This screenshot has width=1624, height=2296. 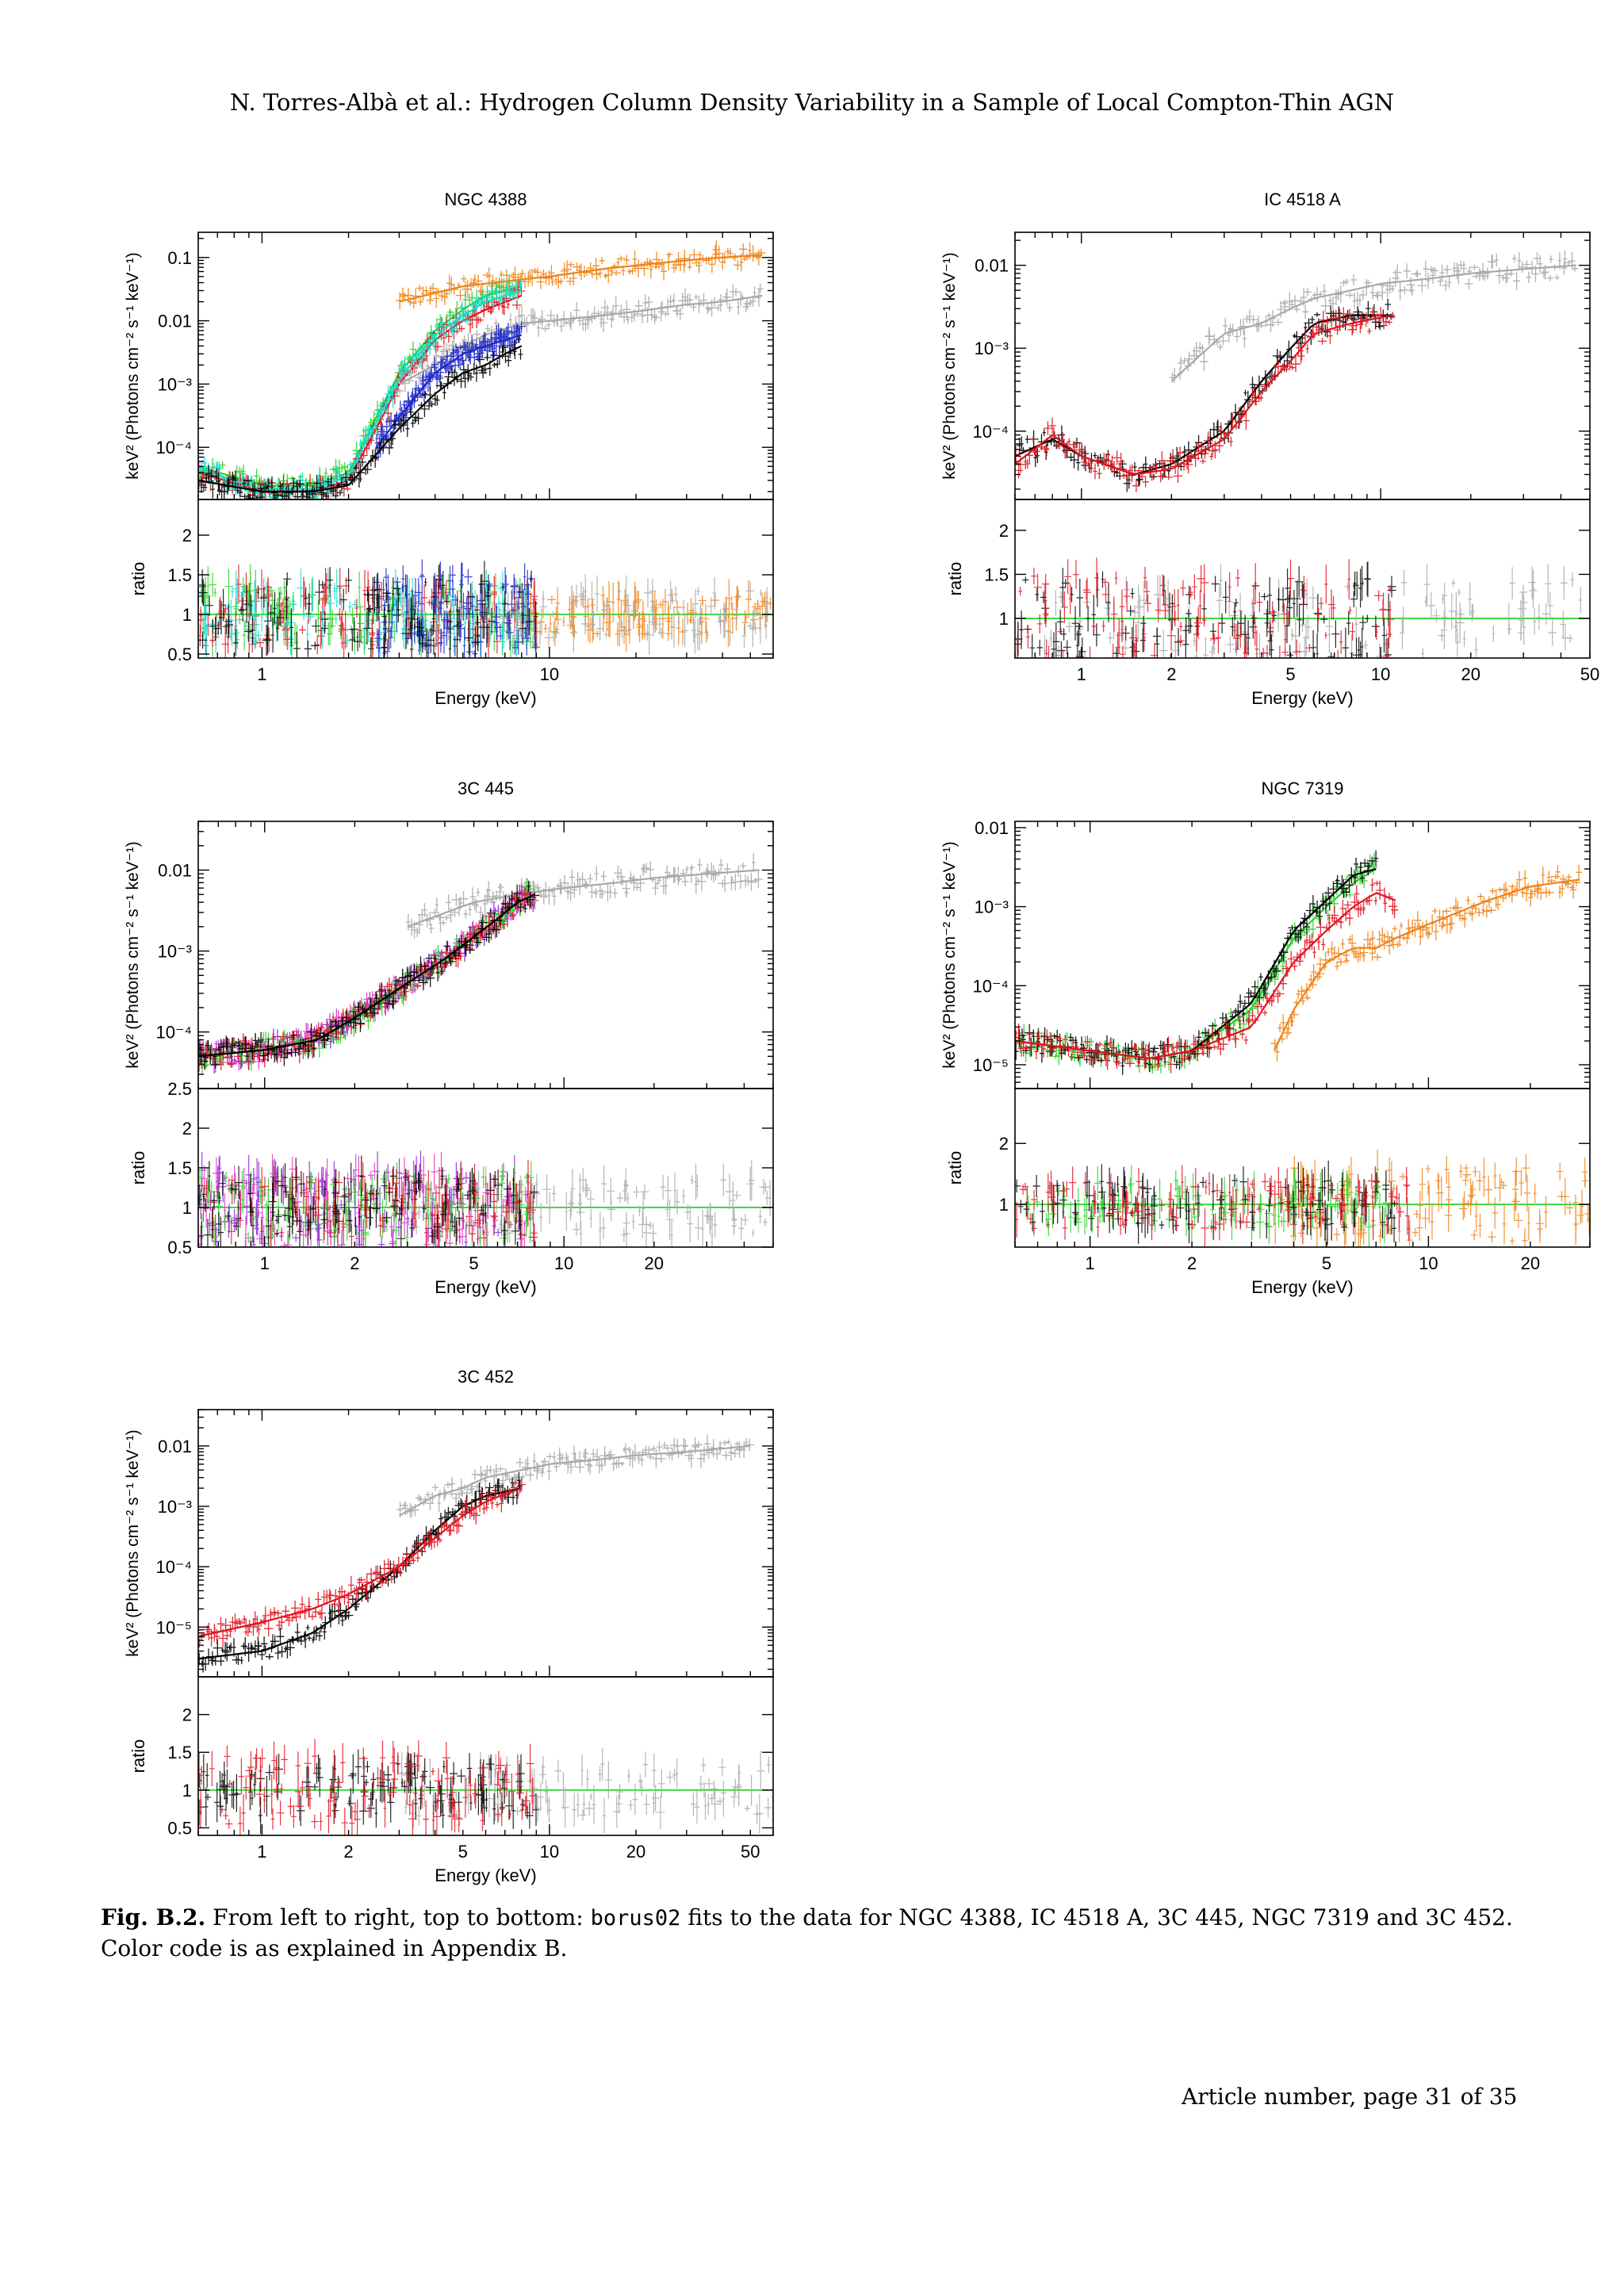 What do you see at coordinates (1431, 1199) in the screenshot?
I see `series-orange-ratio-errorbars` at bounding box center [1431, 1199].